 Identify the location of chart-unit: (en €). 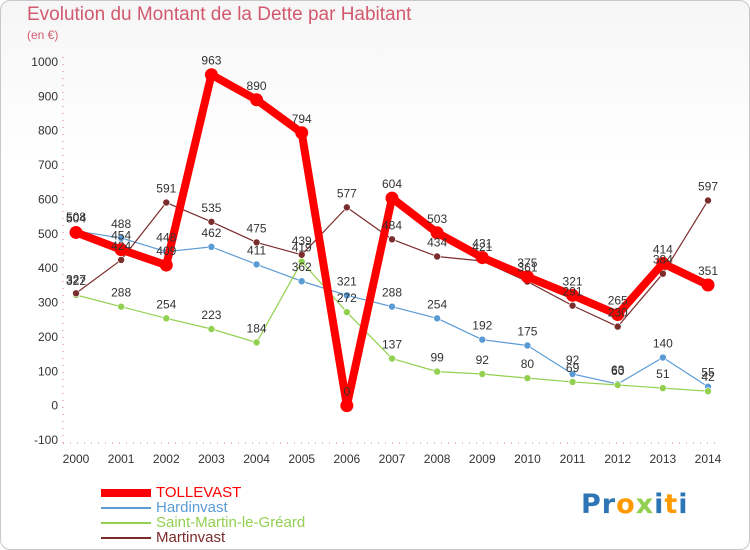
(43, 35).